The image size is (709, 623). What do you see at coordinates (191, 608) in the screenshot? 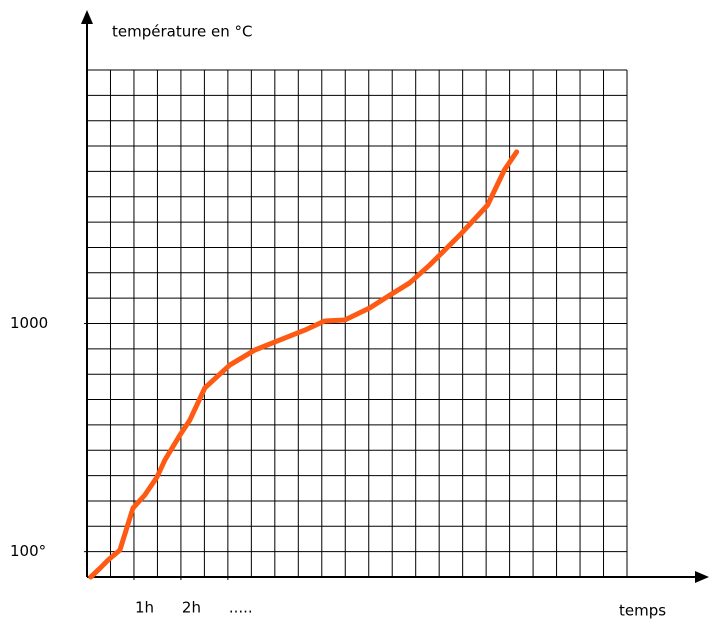
I see `x-tick-label: 2h` at bounding box center [191, 608].